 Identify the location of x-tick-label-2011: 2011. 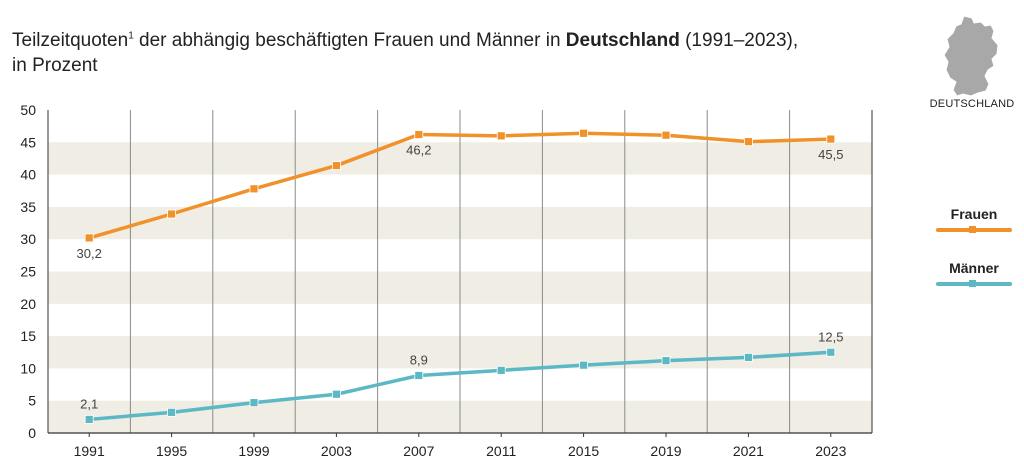
(501, 451).